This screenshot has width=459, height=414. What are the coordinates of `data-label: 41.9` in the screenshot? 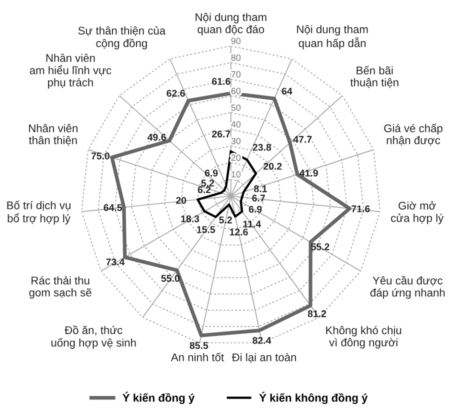 It's located at (309, 173).